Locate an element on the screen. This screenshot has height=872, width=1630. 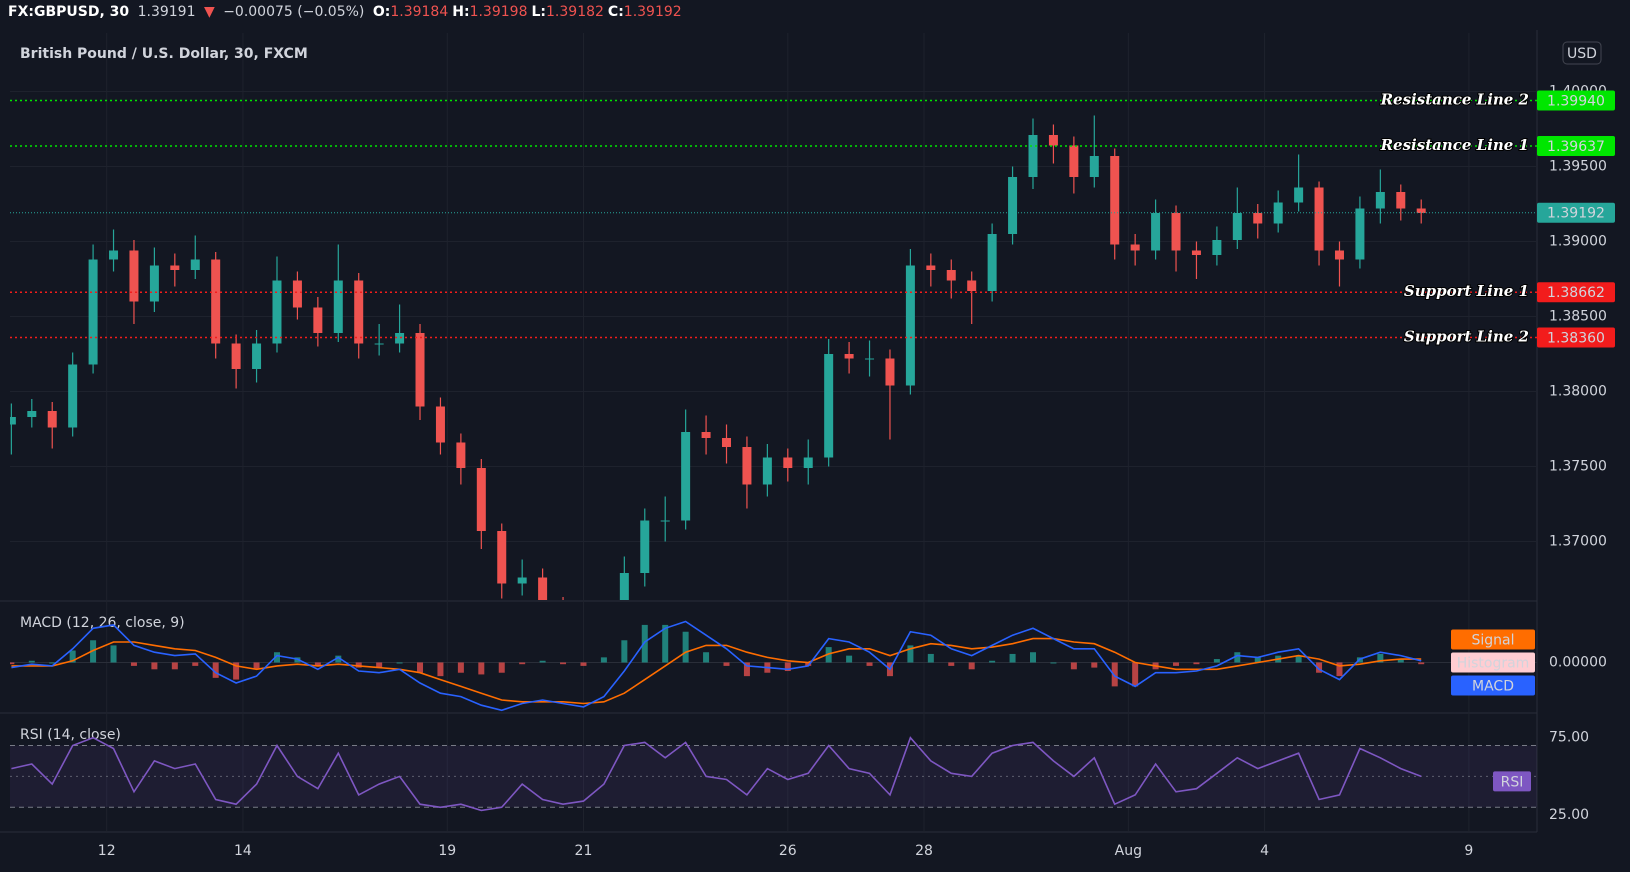
level-name: Resistance Line 1 is located at coordinates (1454, 145).